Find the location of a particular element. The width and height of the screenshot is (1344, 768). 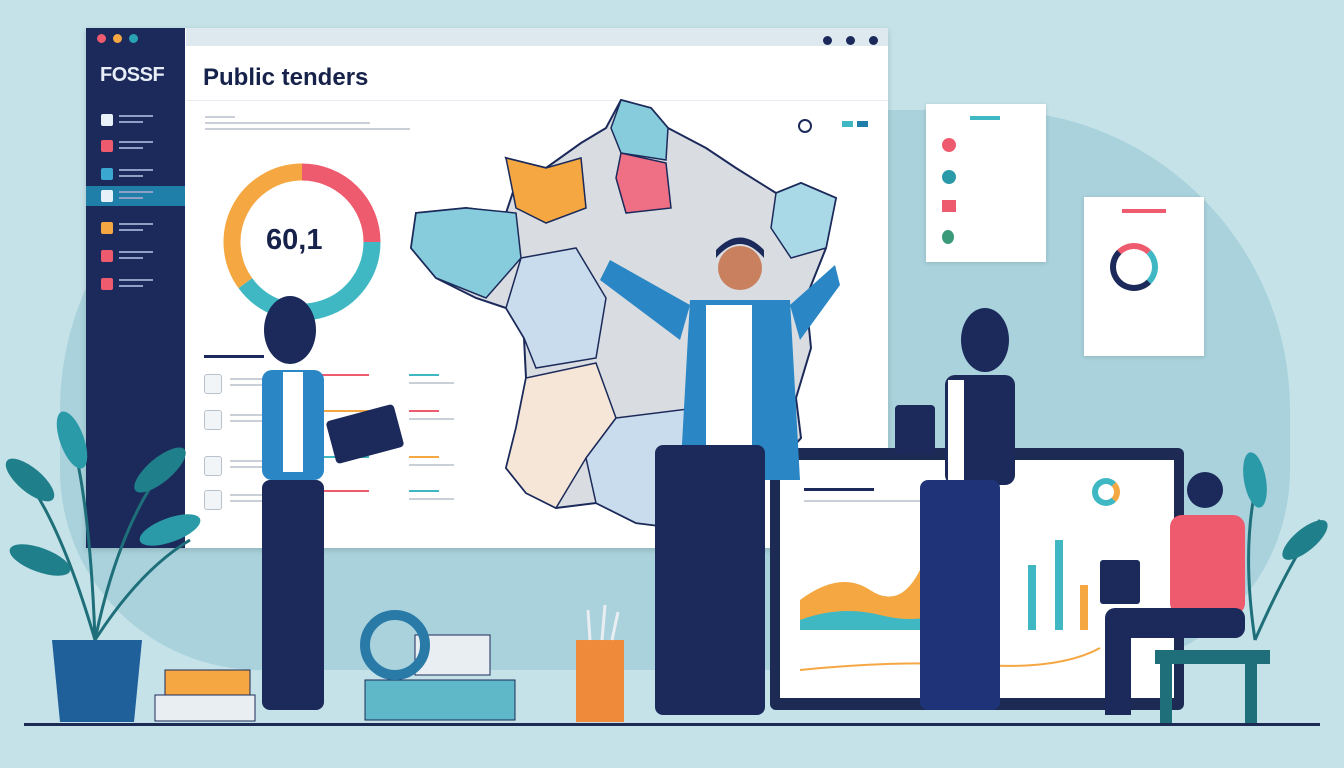

donut-value: 60,1 is located at coordinates (294, 240).